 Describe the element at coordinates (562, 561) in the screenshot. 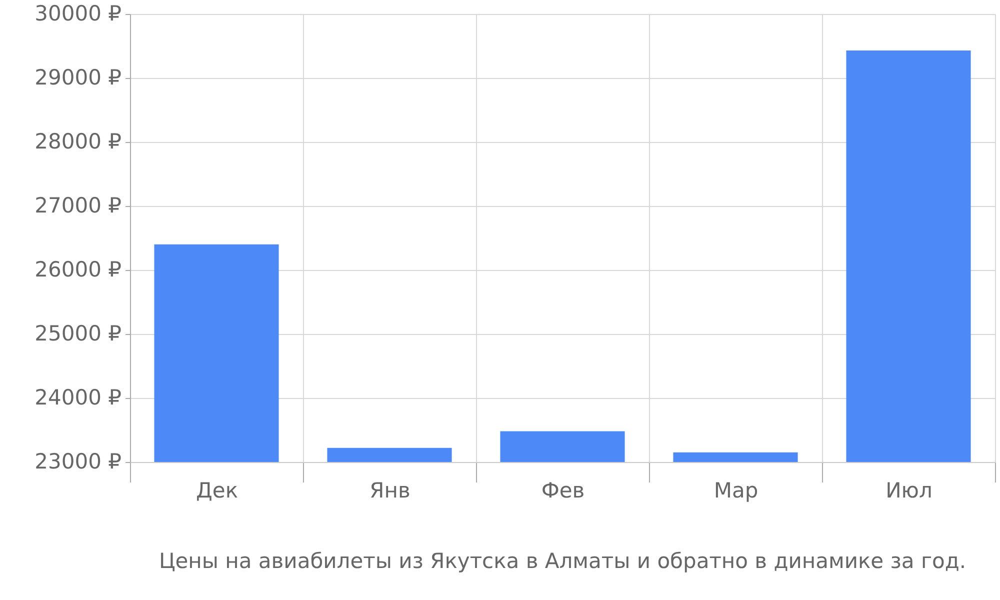

I see `text: Цены на авиабилеты из Якутска в Алматы и обратно в динамике за год.` at that location.